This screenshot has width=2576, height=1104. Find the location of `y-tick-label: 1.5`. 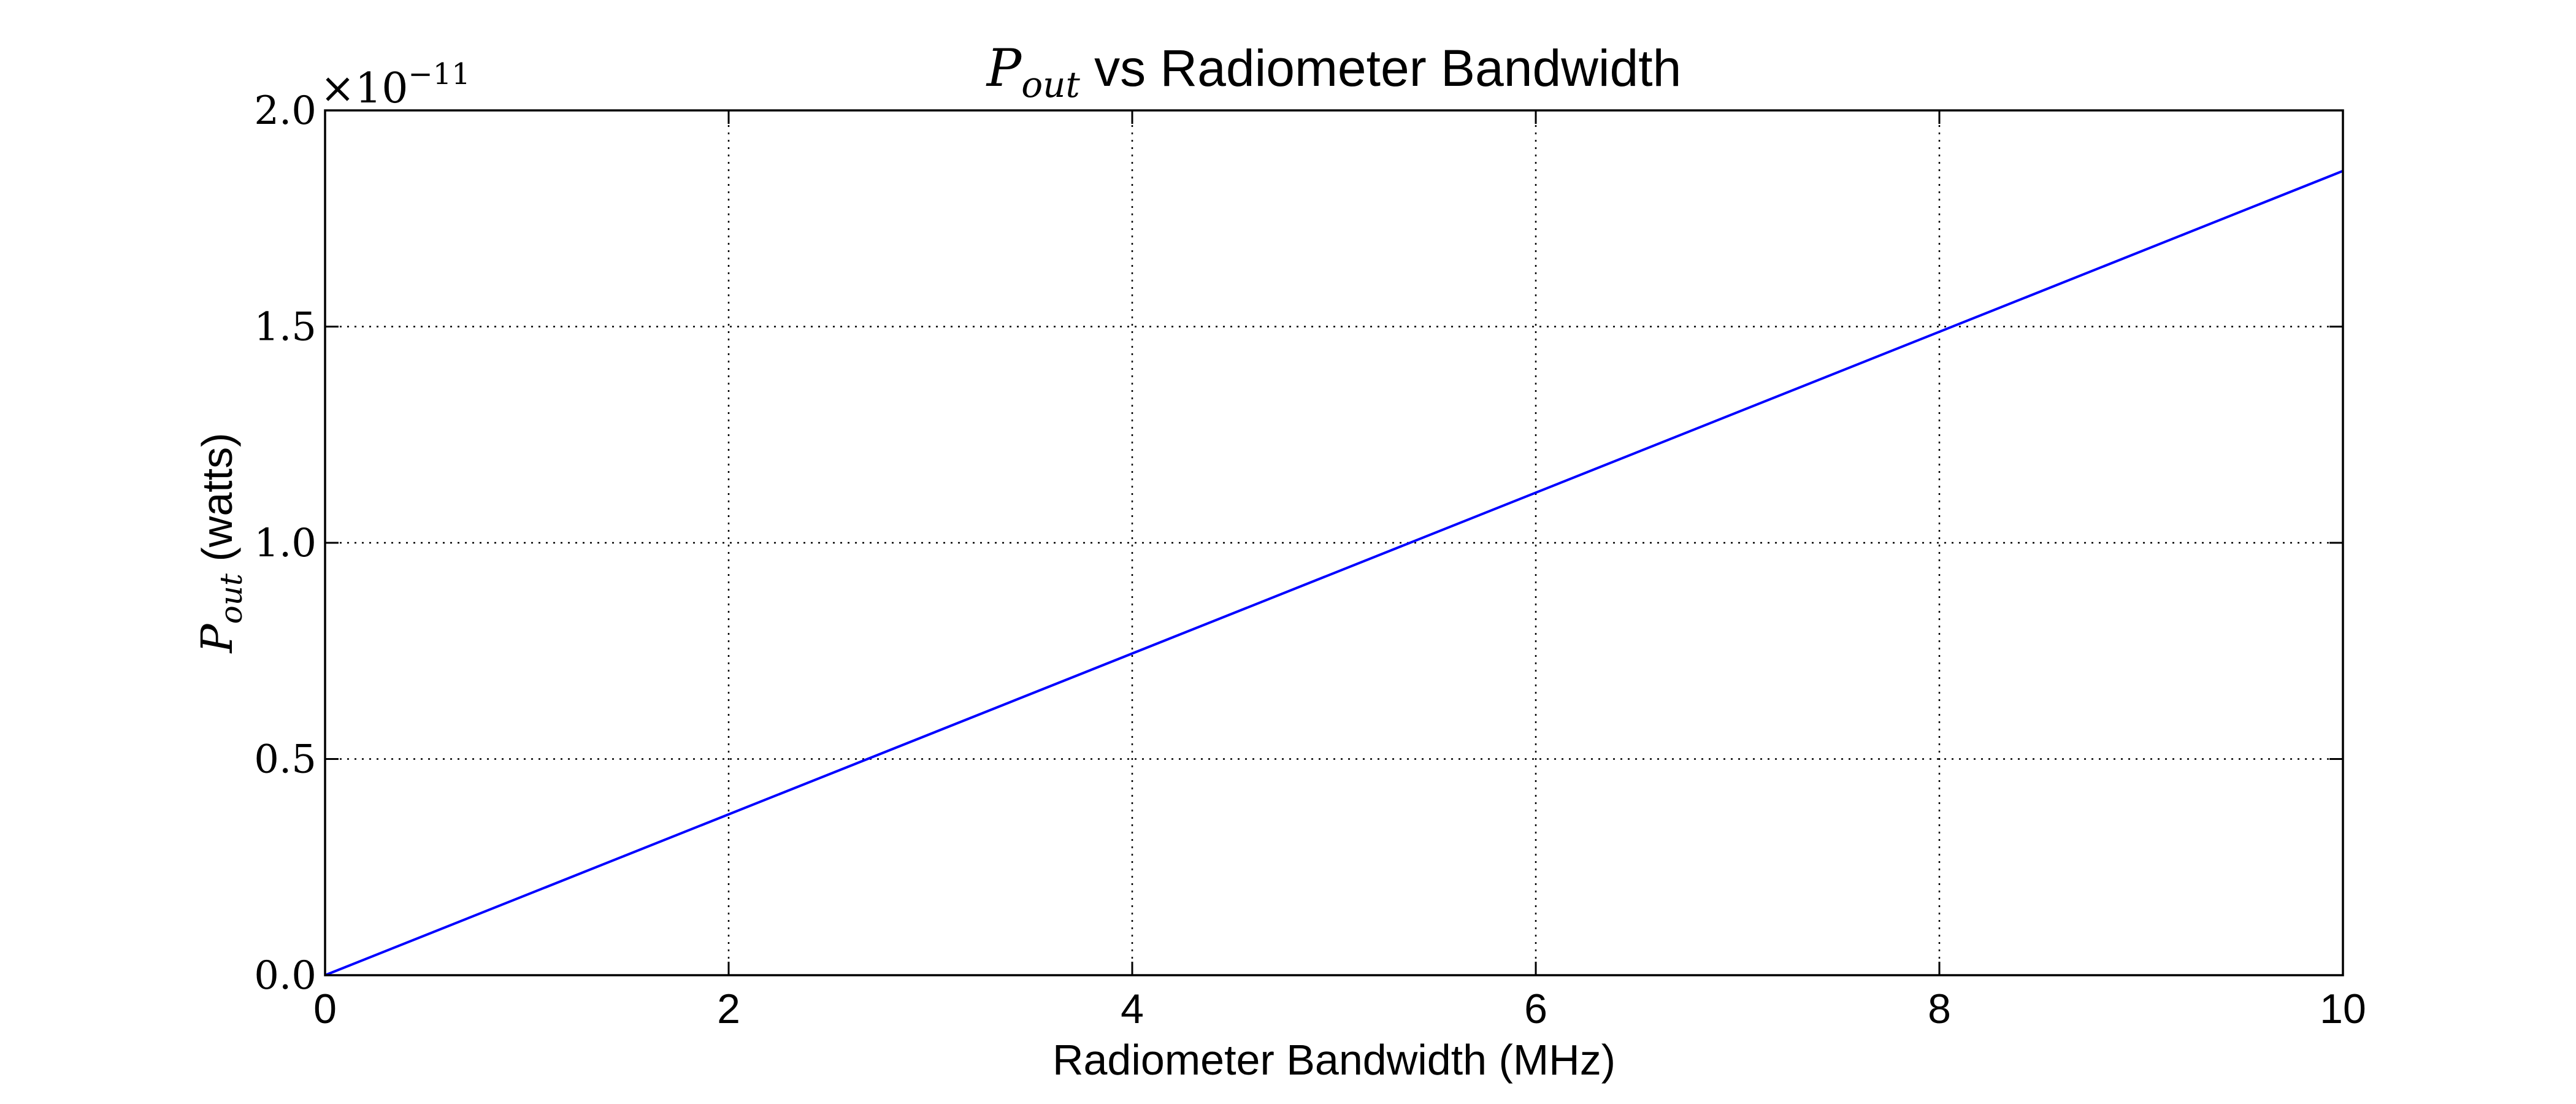

y-tick-label: 1.5 is located at coordinates (285, 327).